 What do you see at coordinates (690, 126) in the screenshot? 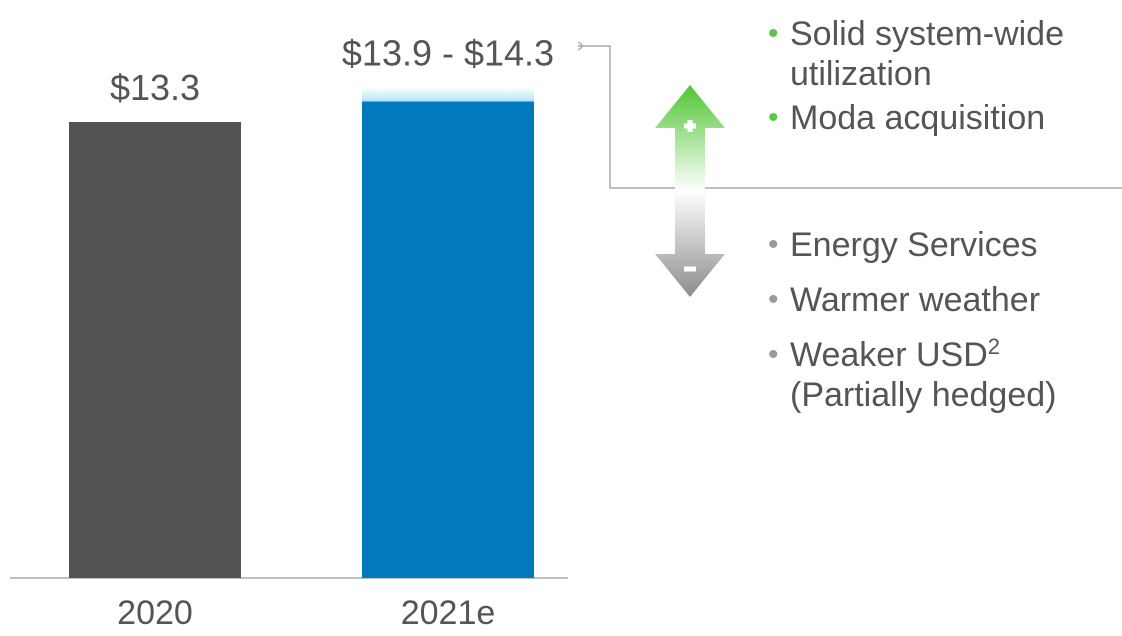
I see `plus-icon` at bounding box center [690, 126].